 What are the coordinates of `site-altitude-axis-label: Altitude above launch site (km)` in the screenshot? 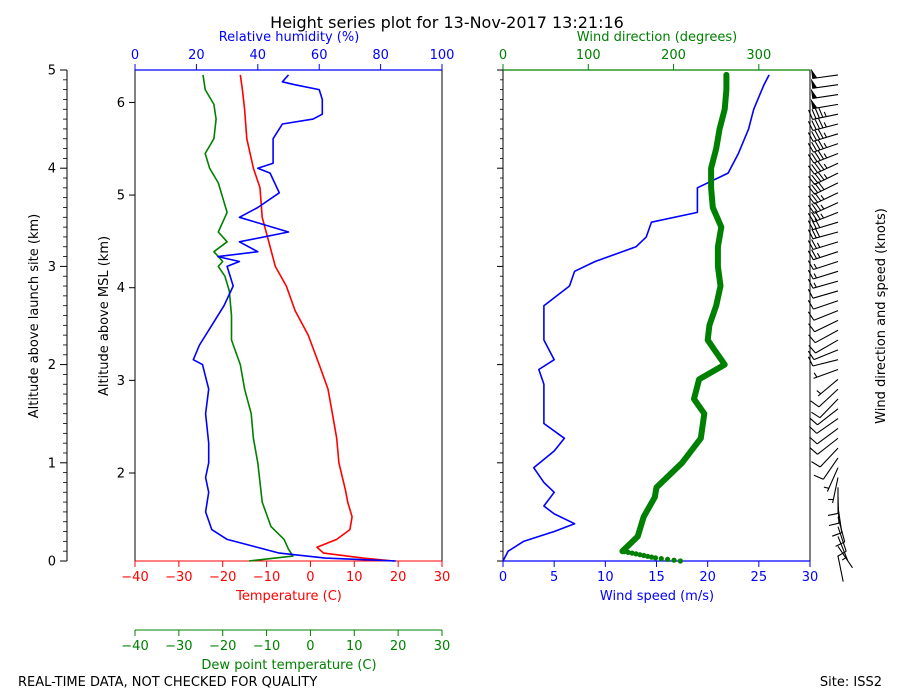 It's located at (34, 316).